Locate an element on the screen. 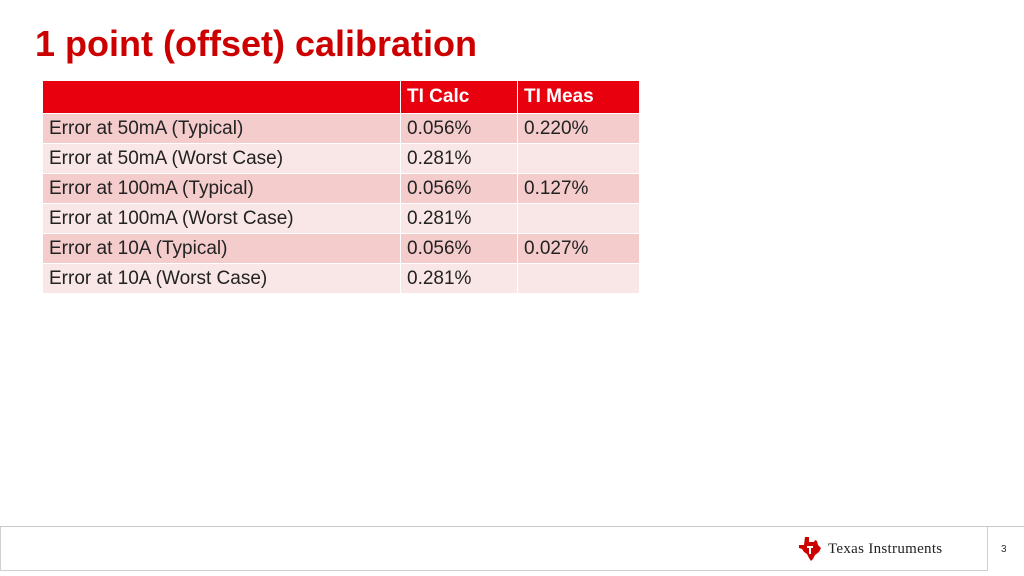 This screenshot has height=576, width=1024. header-cell-label is located at coordinates (221, 97).